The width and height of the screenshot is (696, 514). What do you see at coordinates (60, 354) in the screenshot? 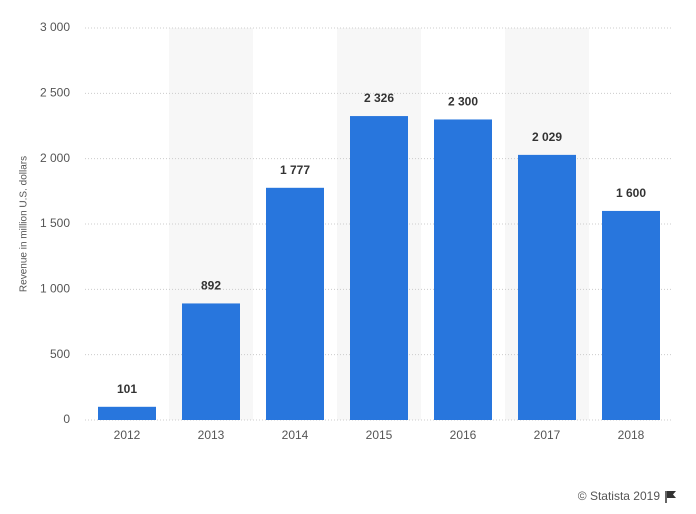
I see `y-tick-label: 500` at bounding box center [60, 354].